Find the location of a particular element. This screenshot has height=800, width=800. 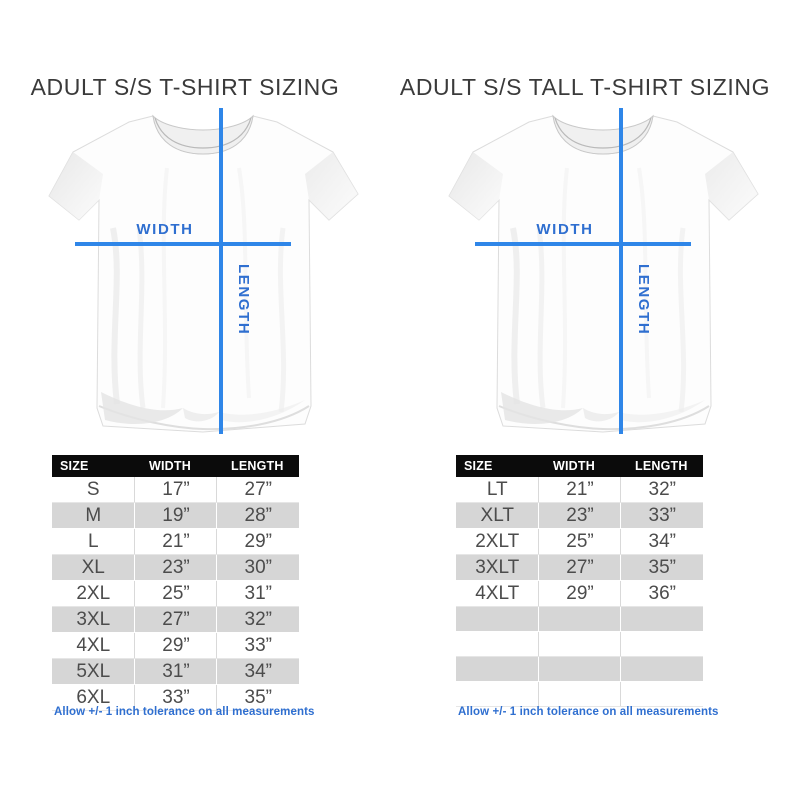

cell-size: 4XL is located at coordinates (94, 645).